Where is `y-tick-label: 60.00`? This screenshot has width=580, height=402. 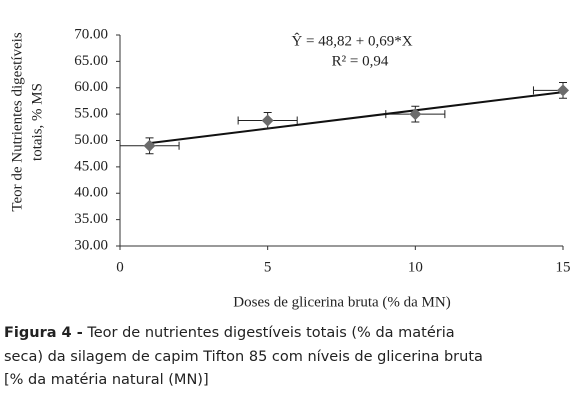 y-tick-label: 60.00 is located at coordinates (91, 87).